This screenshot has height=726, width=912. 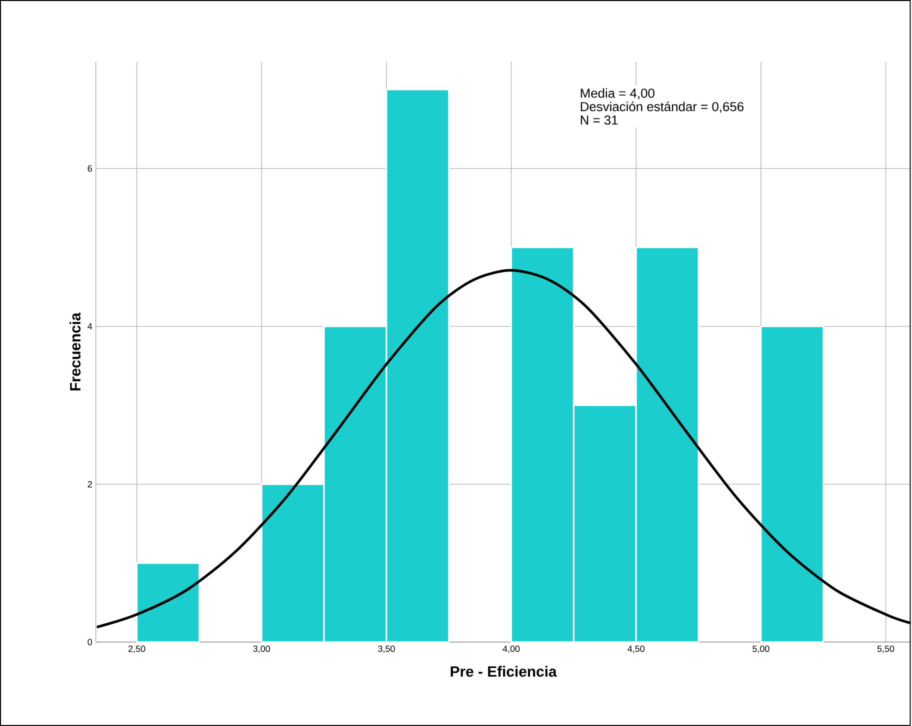 What do you see at coordinates (761, 650) in the screenshot?
I see `x-tick-label: 5,00` at bounding box center [761, 650].